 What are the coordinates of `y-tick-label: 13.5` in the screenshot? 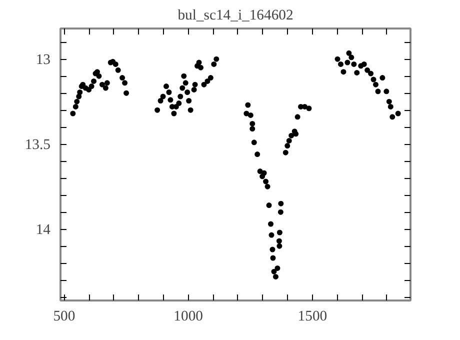 It's located at (37, 145).